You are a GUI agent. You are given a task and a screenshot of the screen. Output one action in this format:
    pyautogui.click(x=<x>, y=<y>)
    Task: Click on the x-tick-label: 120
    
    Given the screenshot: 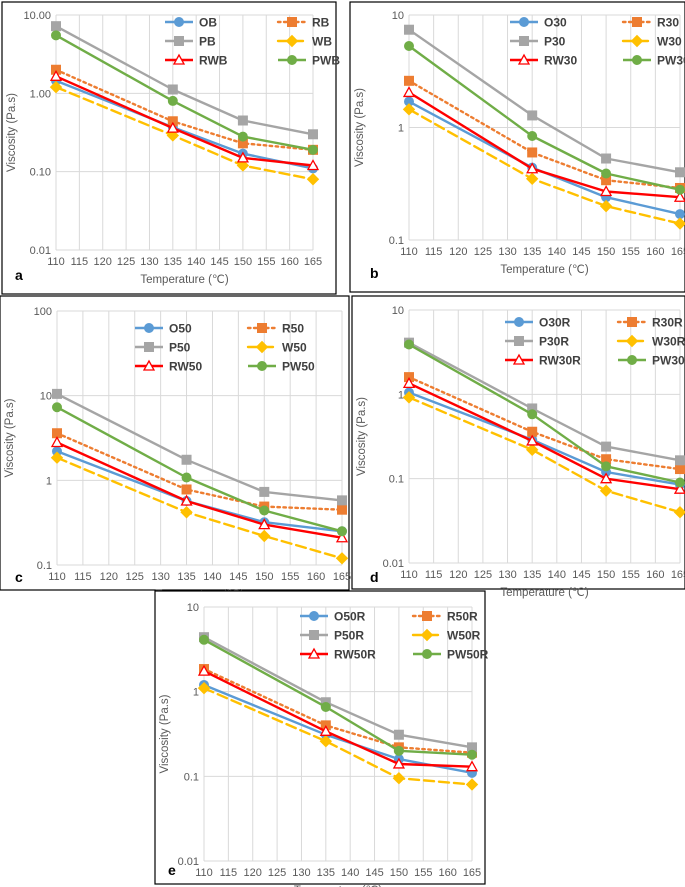 What is the action you would take?
    pyautogui.click(x=253, y=873)
    